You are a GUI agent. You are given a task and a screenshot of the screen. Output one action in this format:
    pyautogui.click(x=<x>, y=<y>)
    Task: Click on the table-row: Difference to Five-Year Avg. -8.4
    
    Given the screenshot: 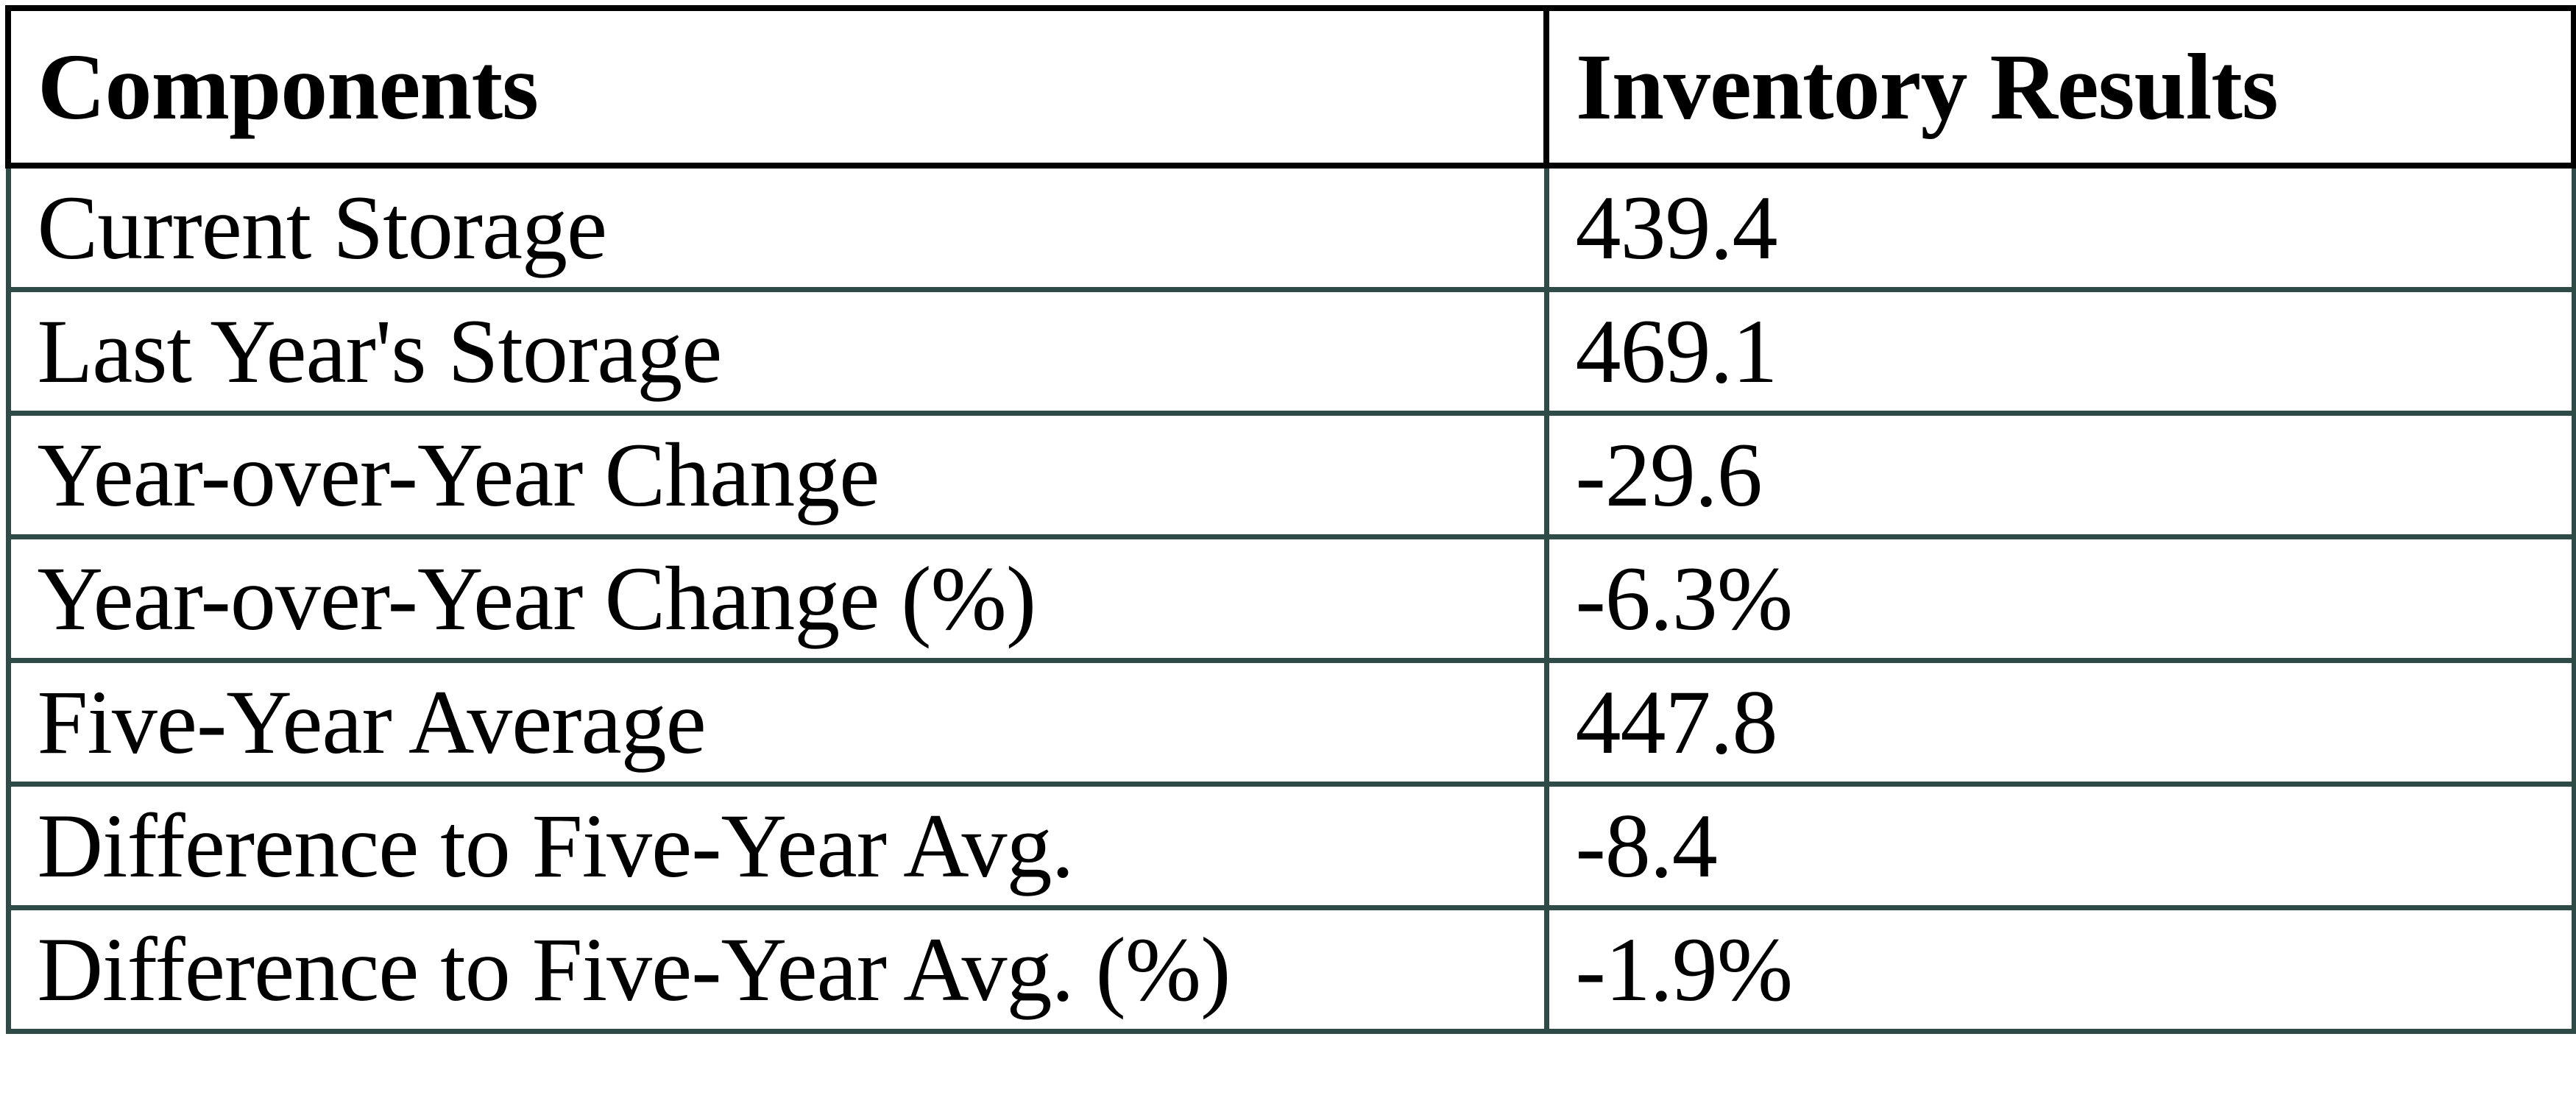 What is the action you would take?
    pyautogui.click(x=1290, y=846)
    